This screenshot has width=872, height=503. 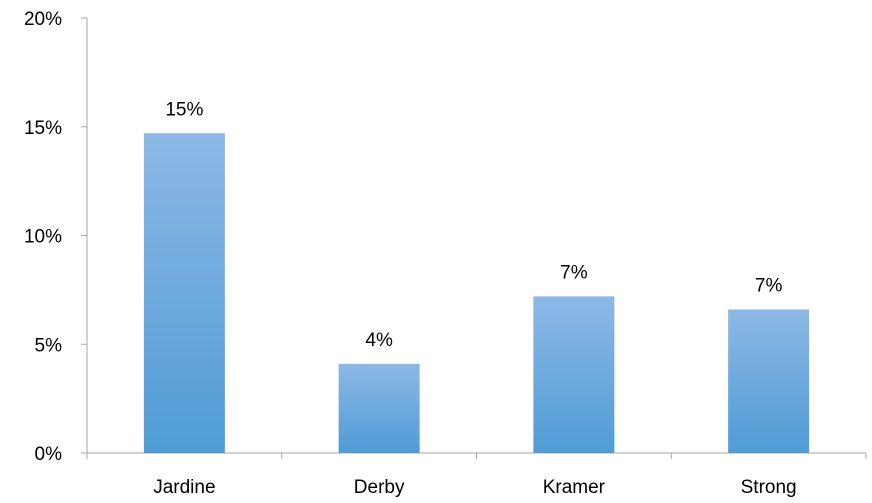 I want to click on category-label-kramer: Kramer, so click(x=574, y=487).